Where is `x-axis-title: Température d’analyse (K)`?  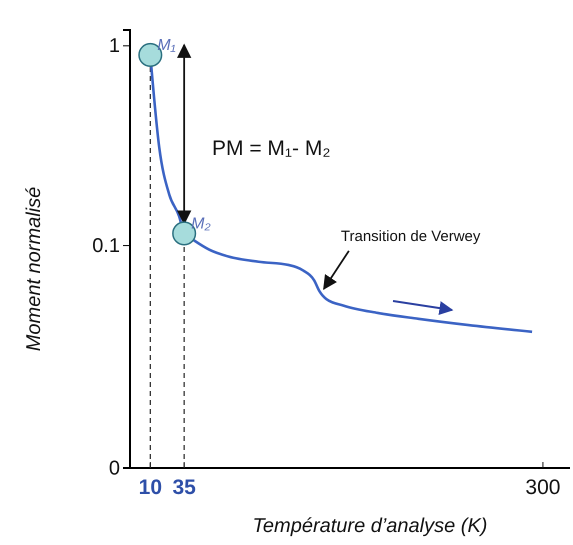
x-axis-title: Température d’analyse (K) is located at coordinates (370, 526).